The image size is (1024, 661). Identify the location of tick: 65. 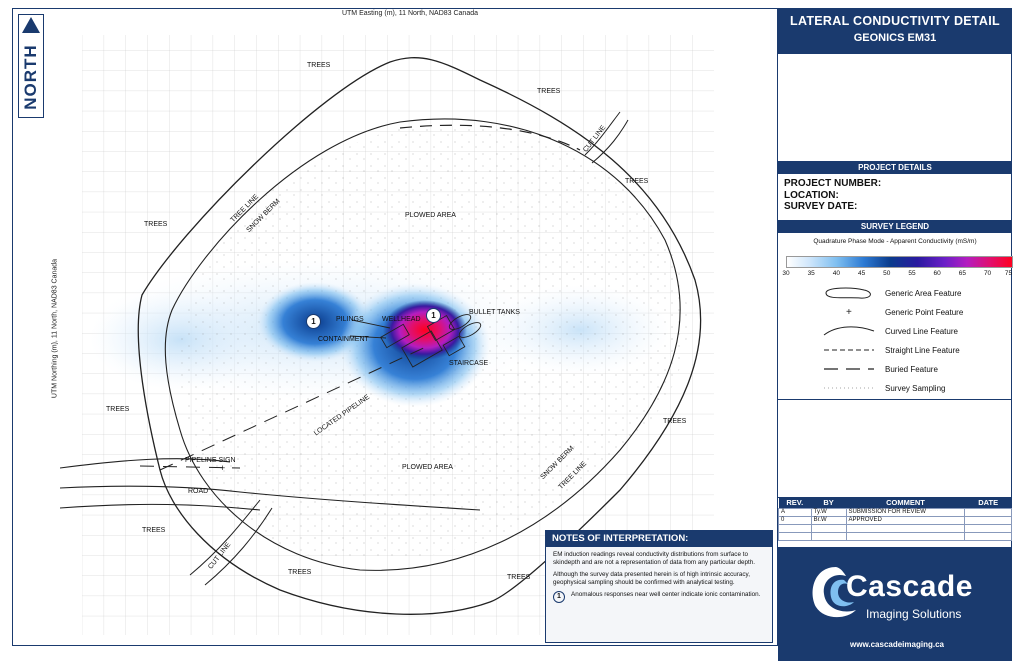
(962, 273).